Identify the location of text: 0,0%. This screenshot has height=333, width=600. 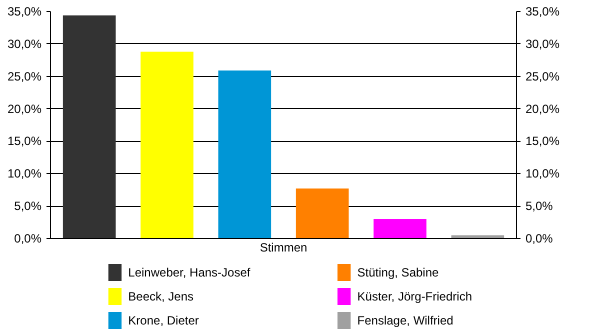
(539, 239).